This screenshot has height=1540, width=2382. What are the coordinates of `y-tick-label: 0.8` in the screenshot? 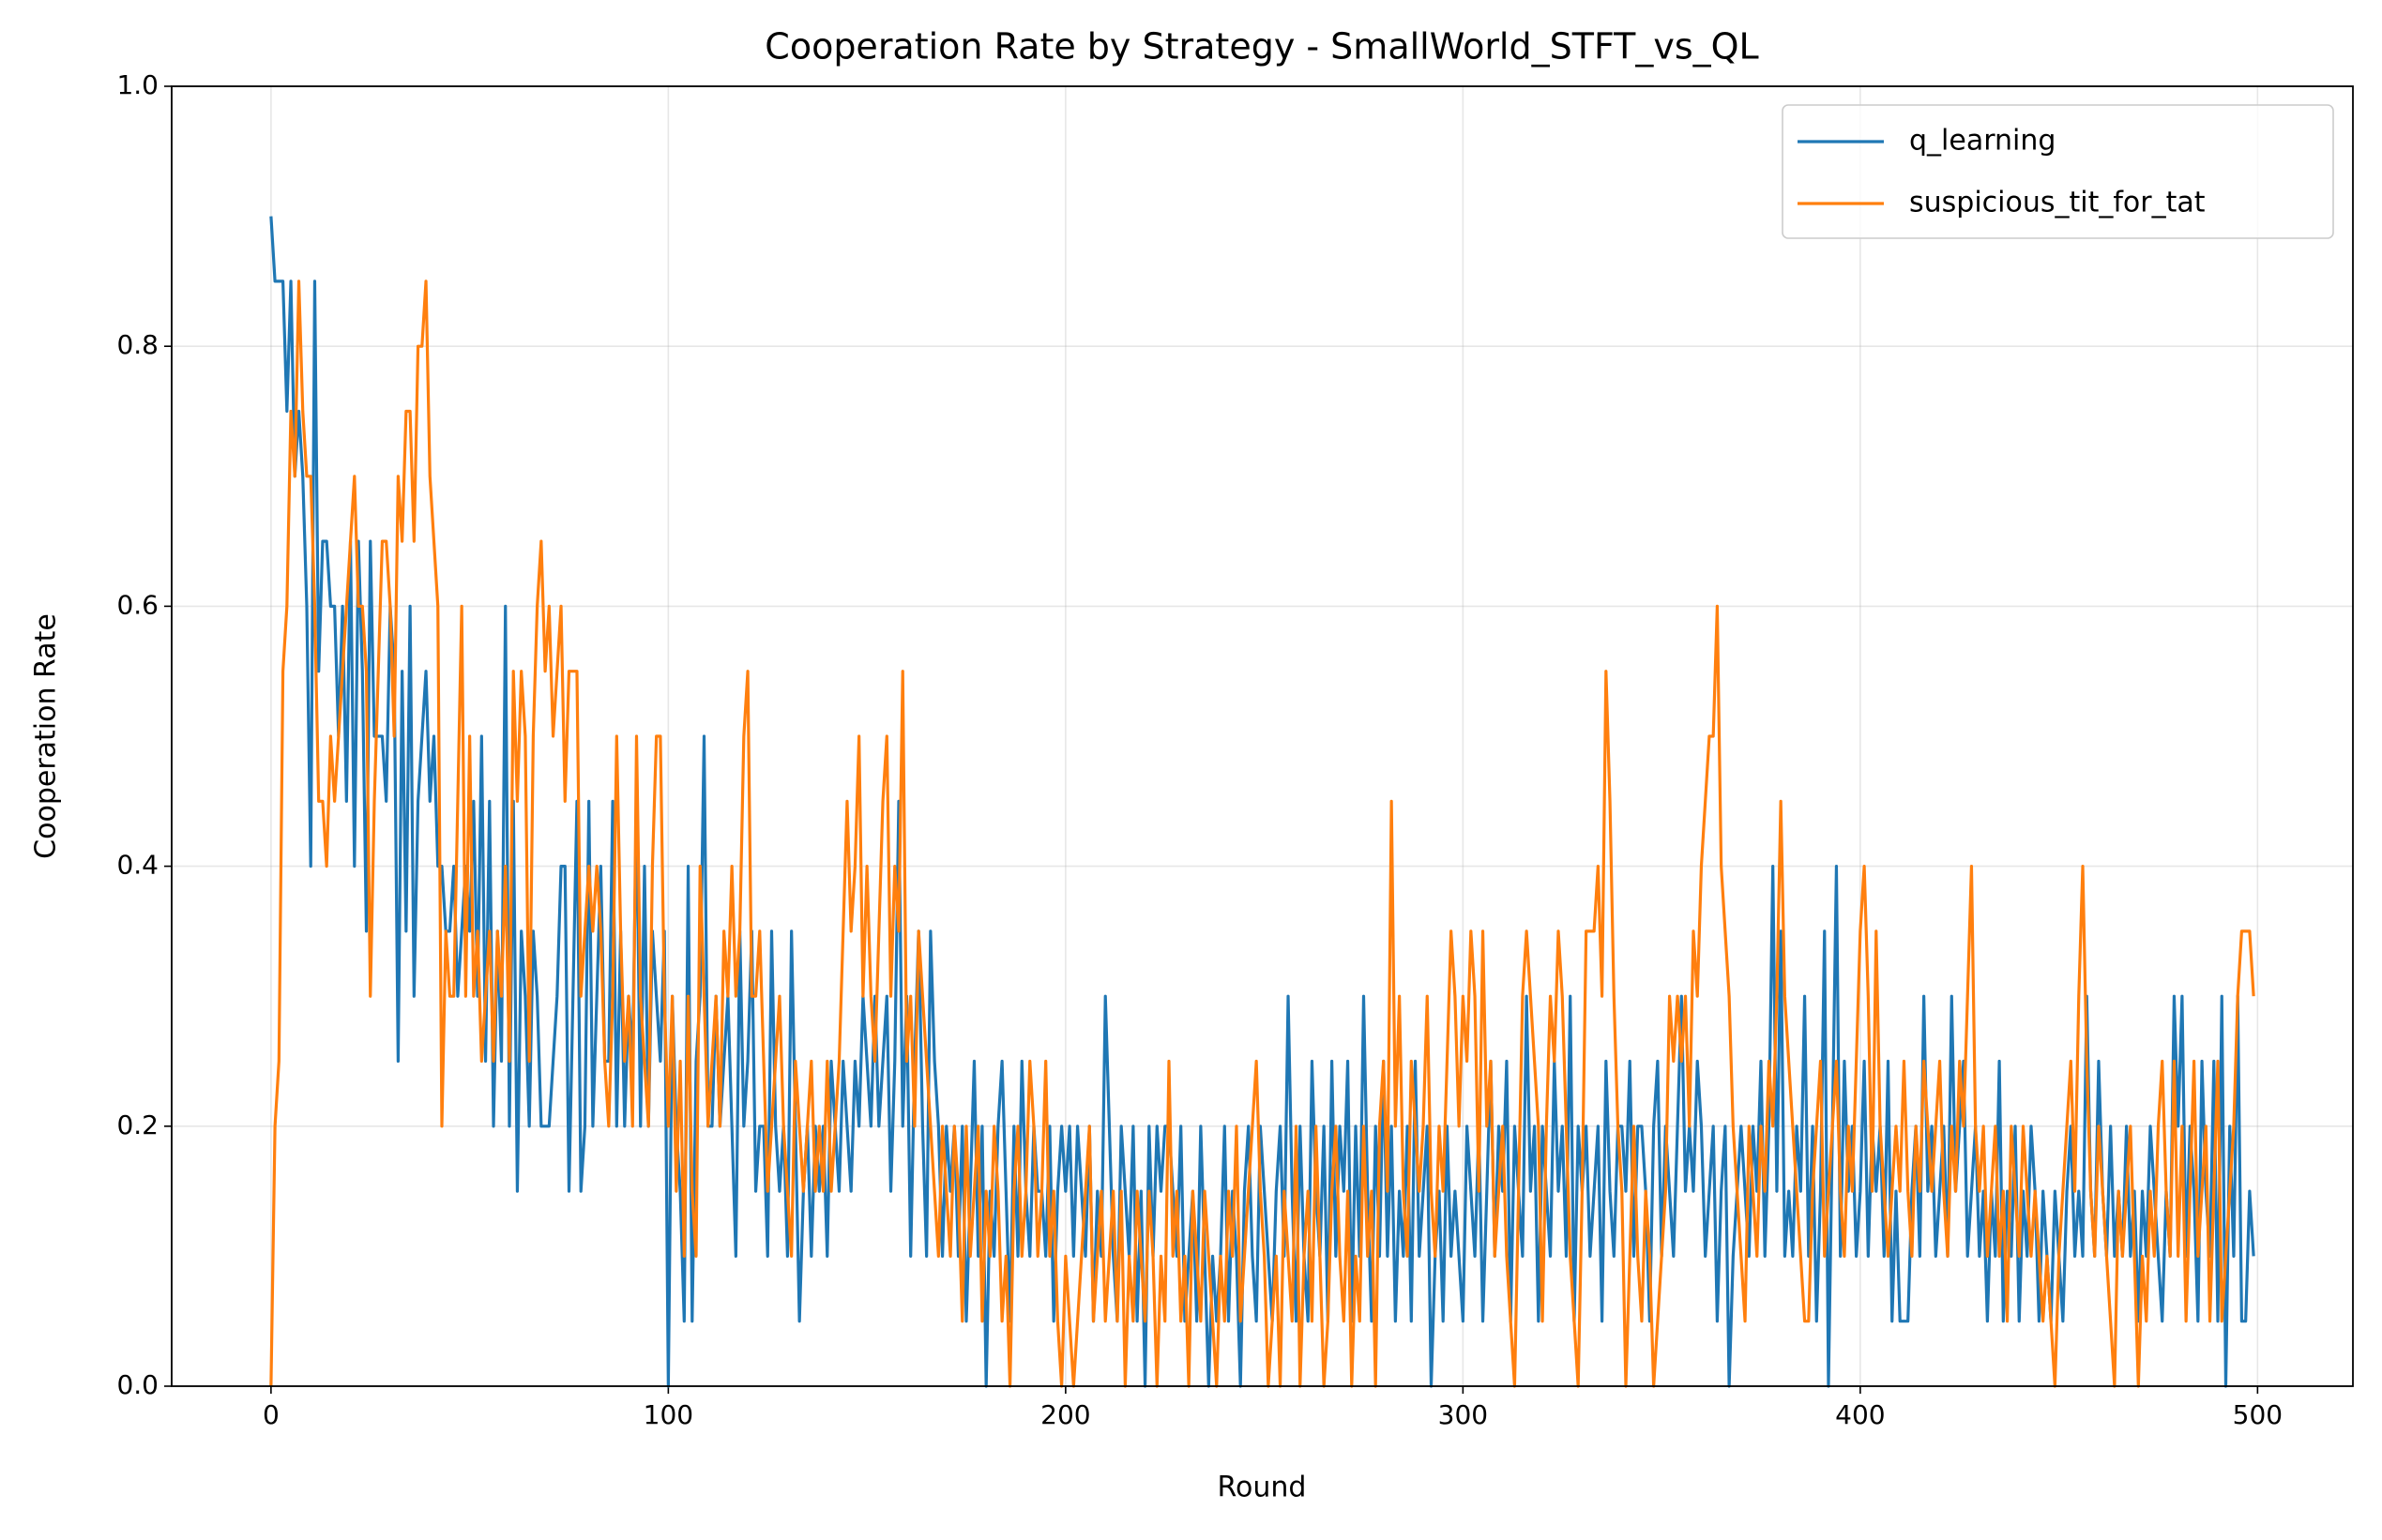 It's located at (137, 344).